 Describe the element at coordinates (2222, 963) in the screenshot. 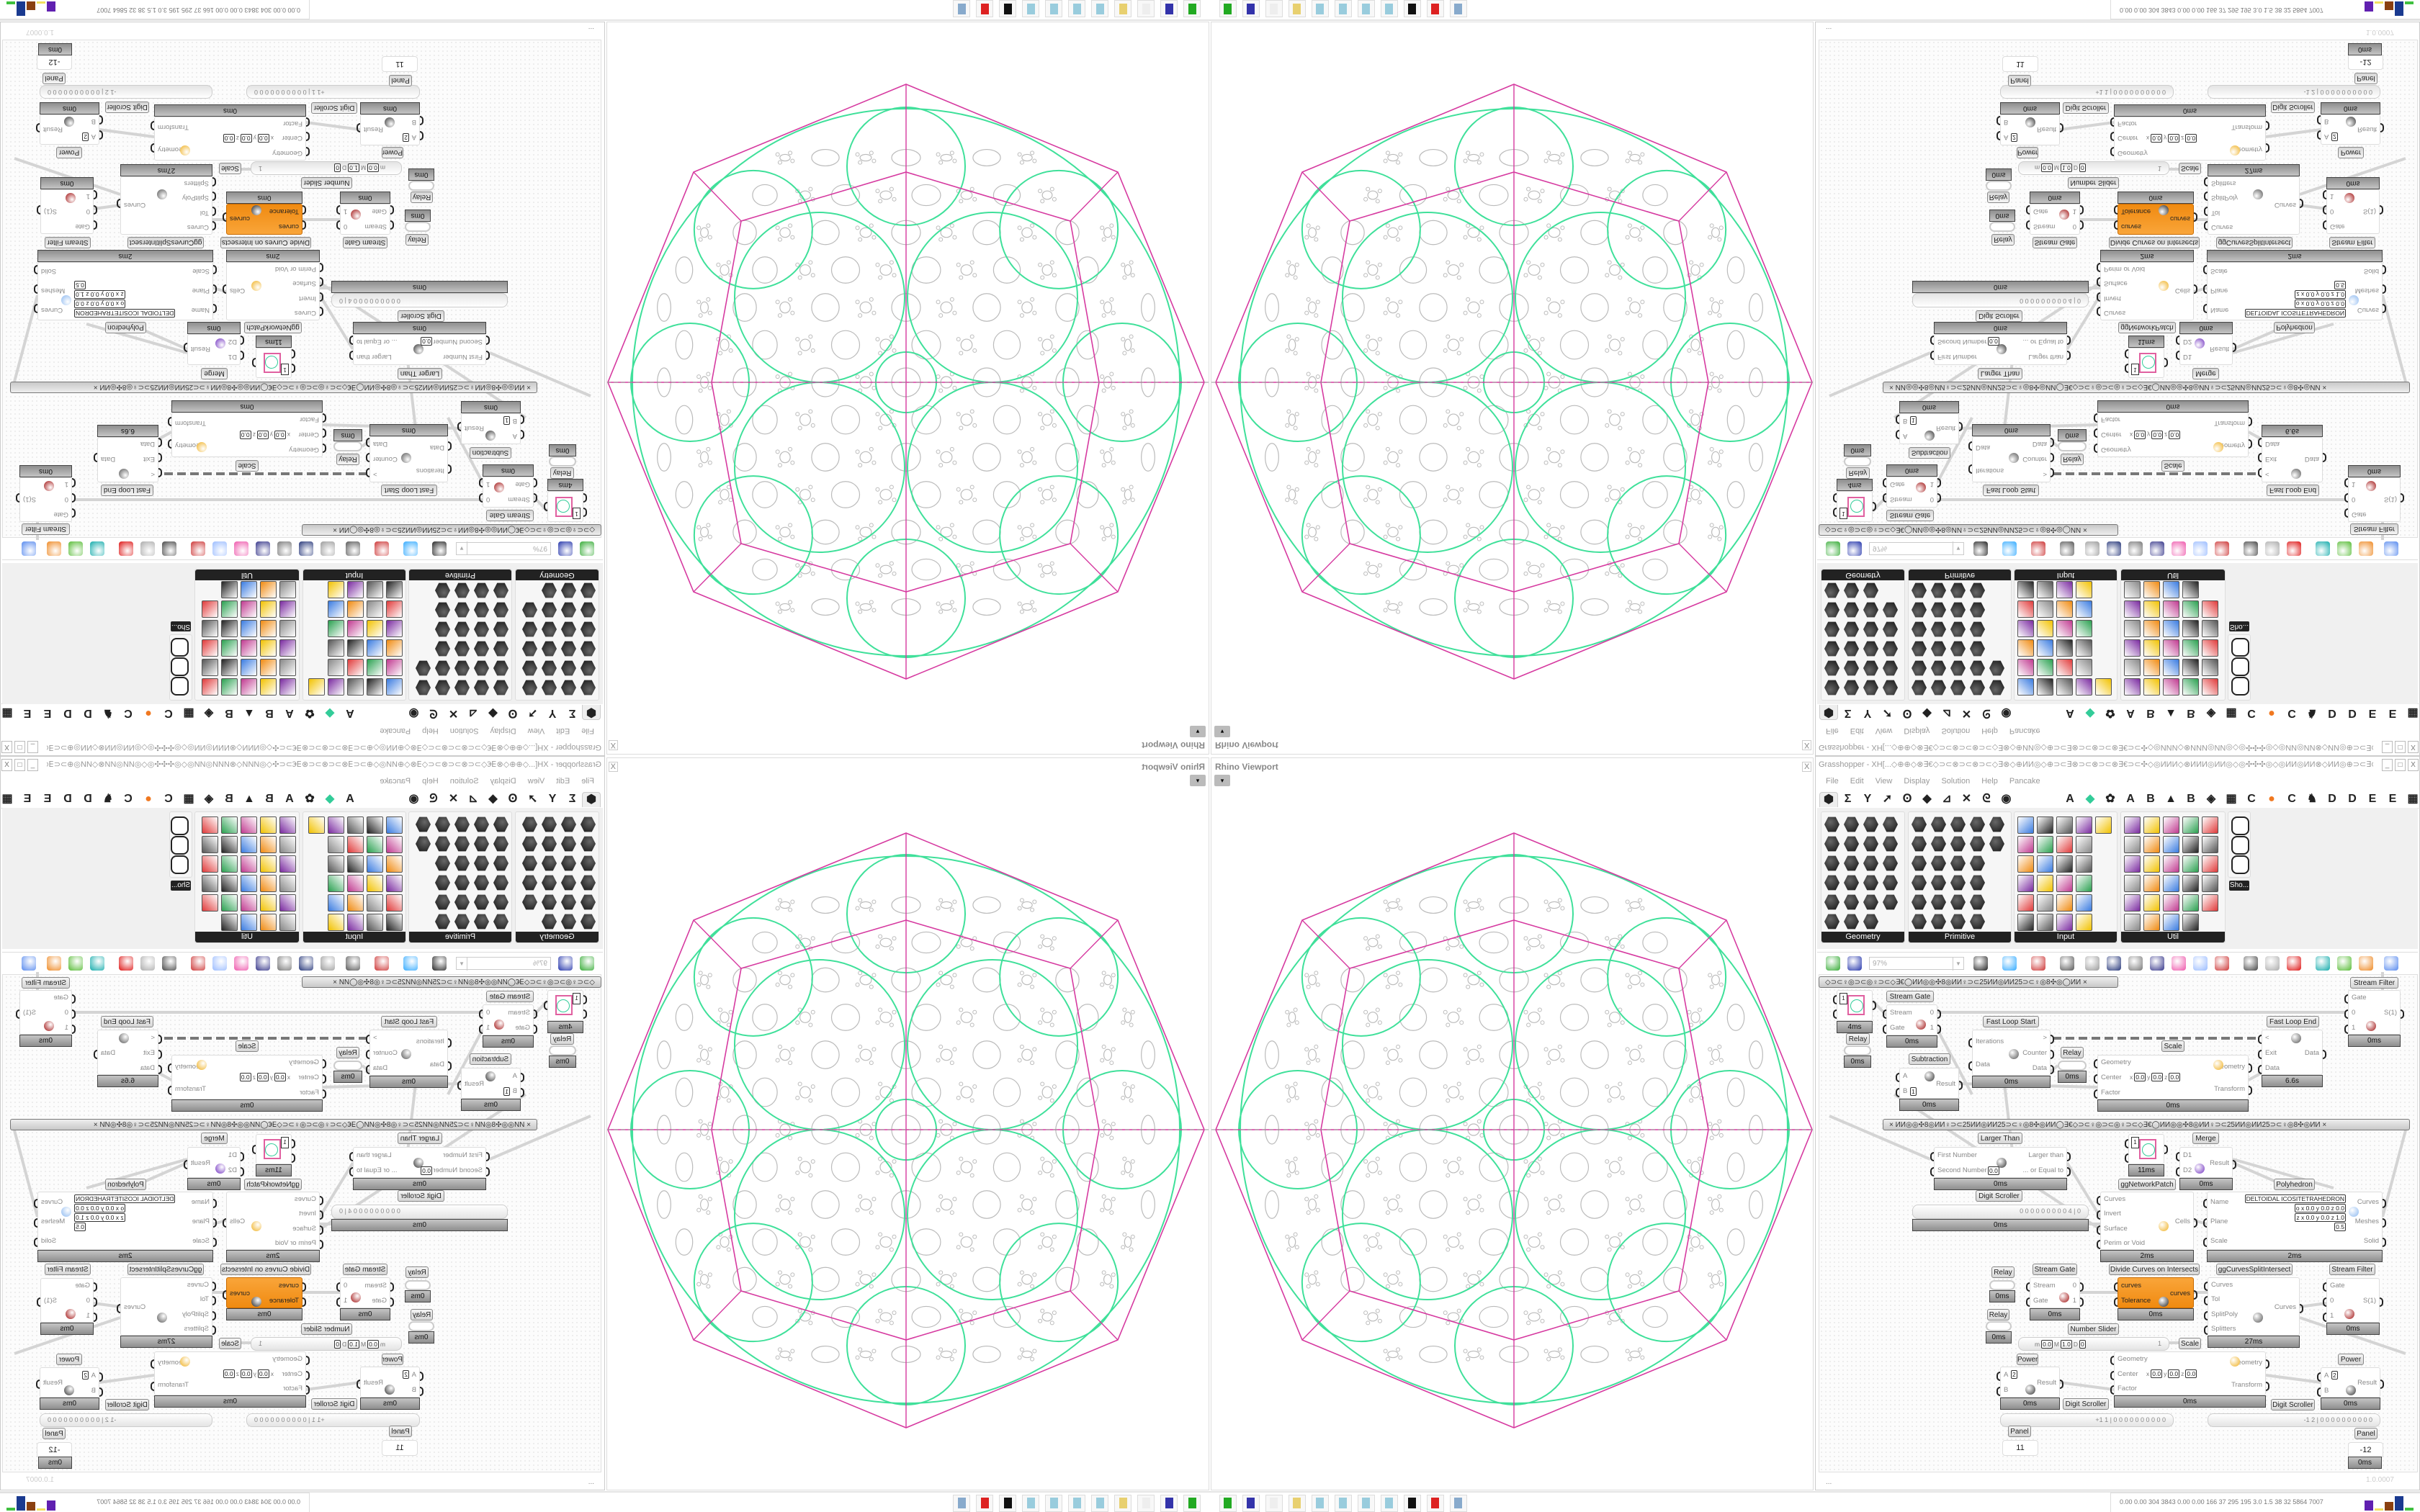

I see `wires-icon` at that location.